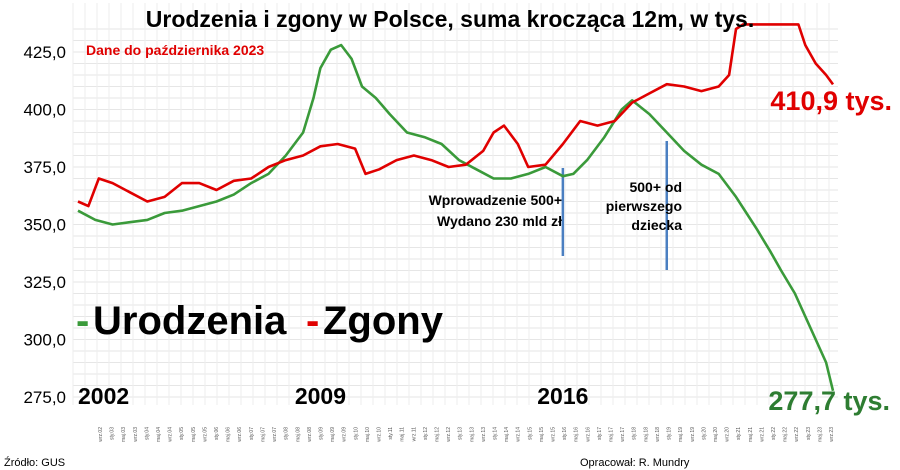 The image size is (900, 470). I want to click on x-tick-label: maj.18, so click(646, 434).